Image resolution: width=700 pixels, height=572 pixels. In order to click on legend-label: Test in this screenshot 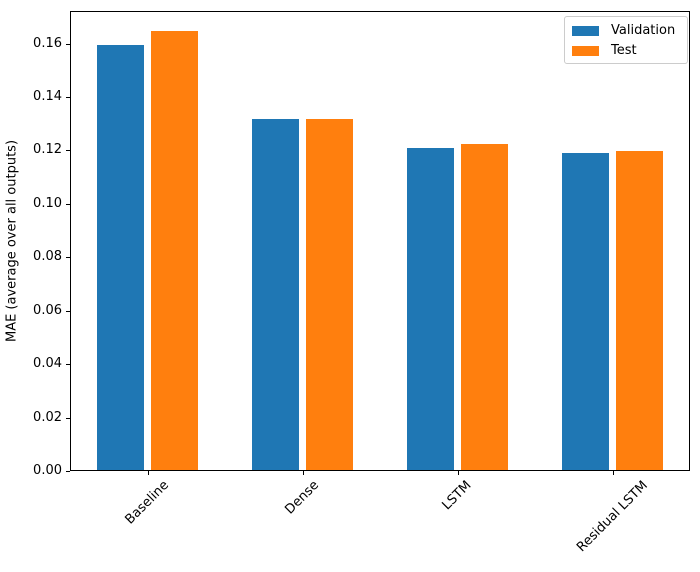, I will do `click(624, 50)`.